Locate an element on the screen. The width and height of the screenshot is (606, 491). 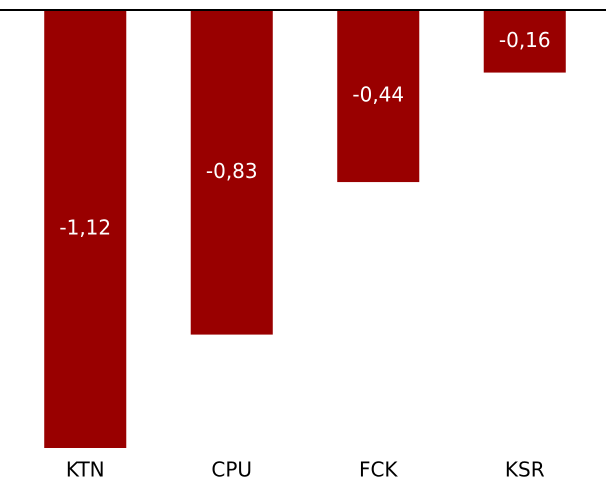
value-label: -1,12 is located at coordinates (85, 228).